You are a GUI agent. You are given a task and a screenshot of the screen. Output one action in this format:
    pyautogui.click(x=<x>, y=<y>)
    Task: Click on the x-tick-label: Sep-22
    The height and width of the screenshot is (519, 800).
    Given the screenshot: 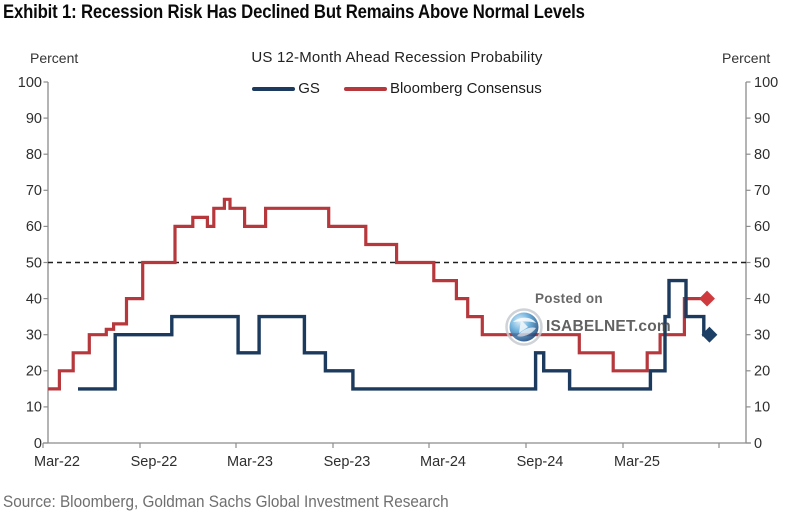 What is the action you would take?
    pyautogui.click(x=154, y=462)
    